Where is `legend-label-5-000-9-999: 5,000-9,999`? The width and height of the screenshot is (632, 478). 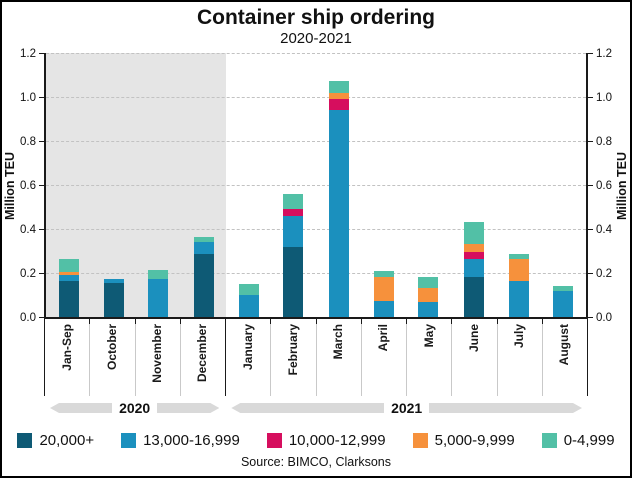
legend-label-5-000-9-999: 5,000-9,999 is located at coordinates (474, 440).